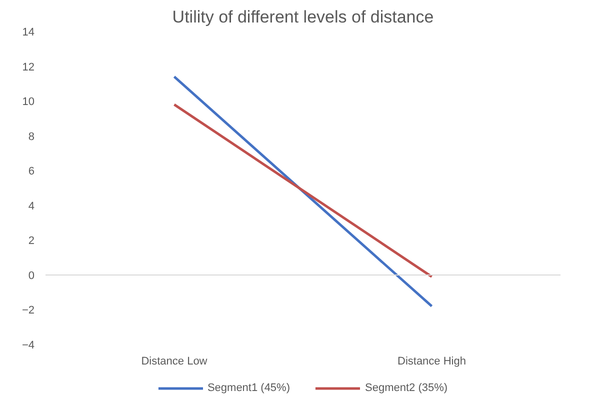 This screenshot has height=417, width=616. Describe the element at coordinates (31, 276) in the screenshot. I see `y-tick-label: 0` at that location.